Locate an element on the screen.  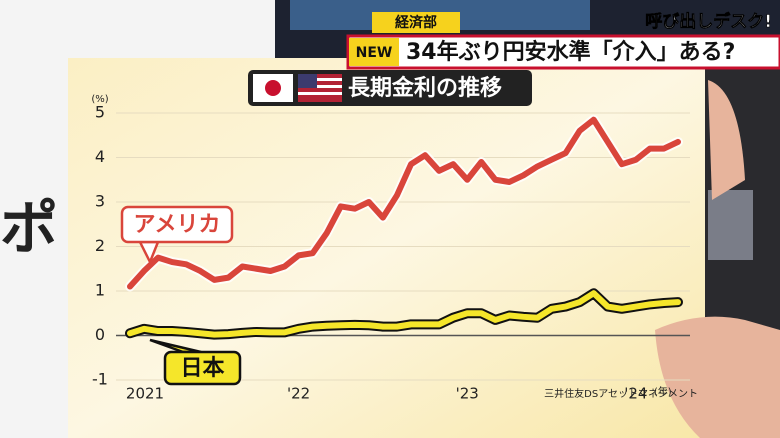
x-tick-label: '23 is located at coordinates (467, 394).